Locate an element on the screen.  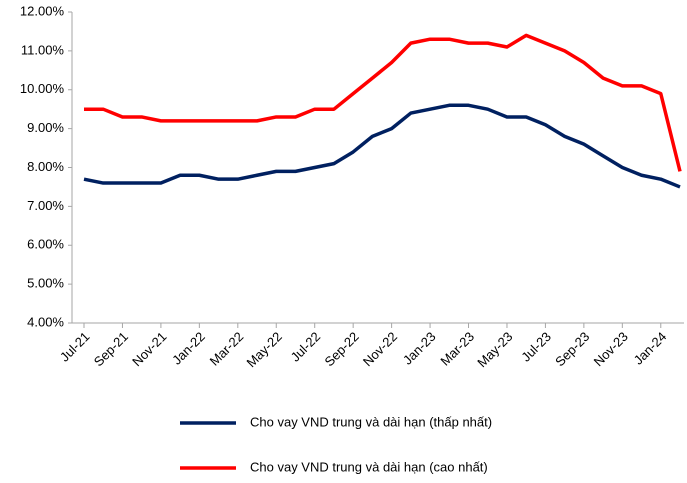
x-tick-label: Jan-22 is located at coordinates (188, 348).